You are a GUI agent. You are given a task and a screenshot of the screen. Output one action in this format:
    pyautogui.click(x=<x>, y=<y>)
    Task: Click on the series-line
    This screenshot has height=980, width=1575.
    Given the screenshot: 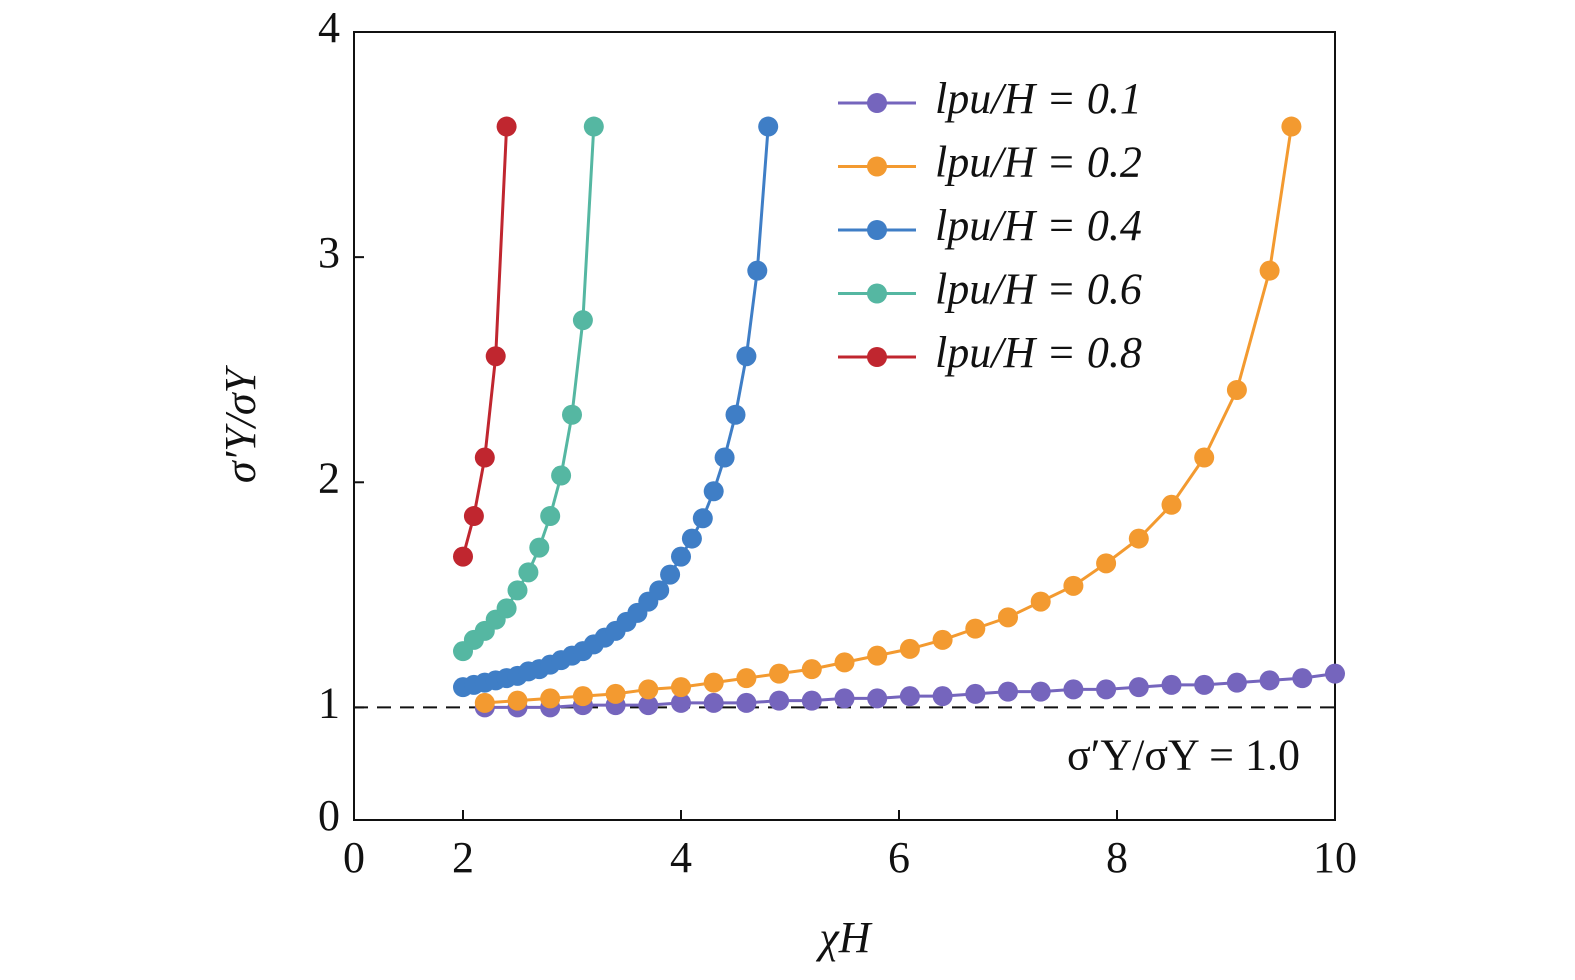 What is the action you would take?
    pyautogui.click(x=485, y=341)
    